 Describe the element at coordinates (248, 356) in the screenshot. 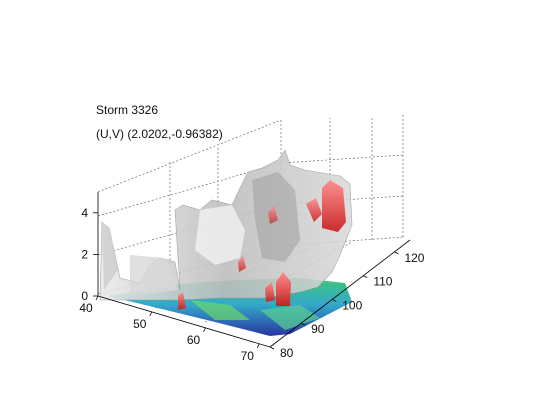

I see `x-tick-label: 70` at that location.